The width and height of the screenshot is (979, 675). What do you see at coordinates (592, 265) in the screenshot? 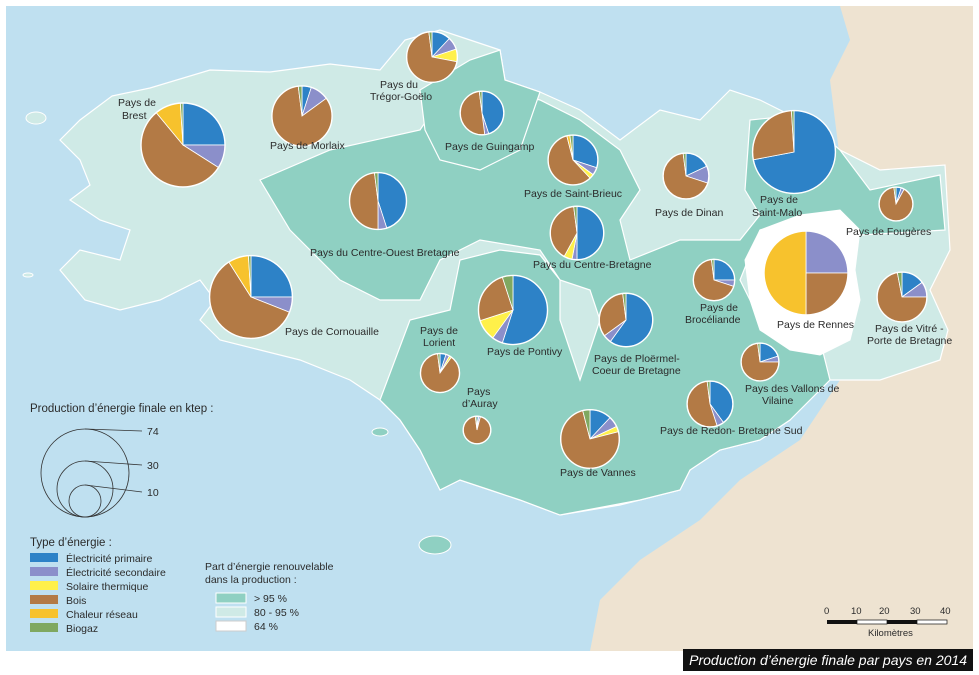
I see `label-centre-bretagne: Pays du Centre-Bretagne` at bounding box center [592, 265].